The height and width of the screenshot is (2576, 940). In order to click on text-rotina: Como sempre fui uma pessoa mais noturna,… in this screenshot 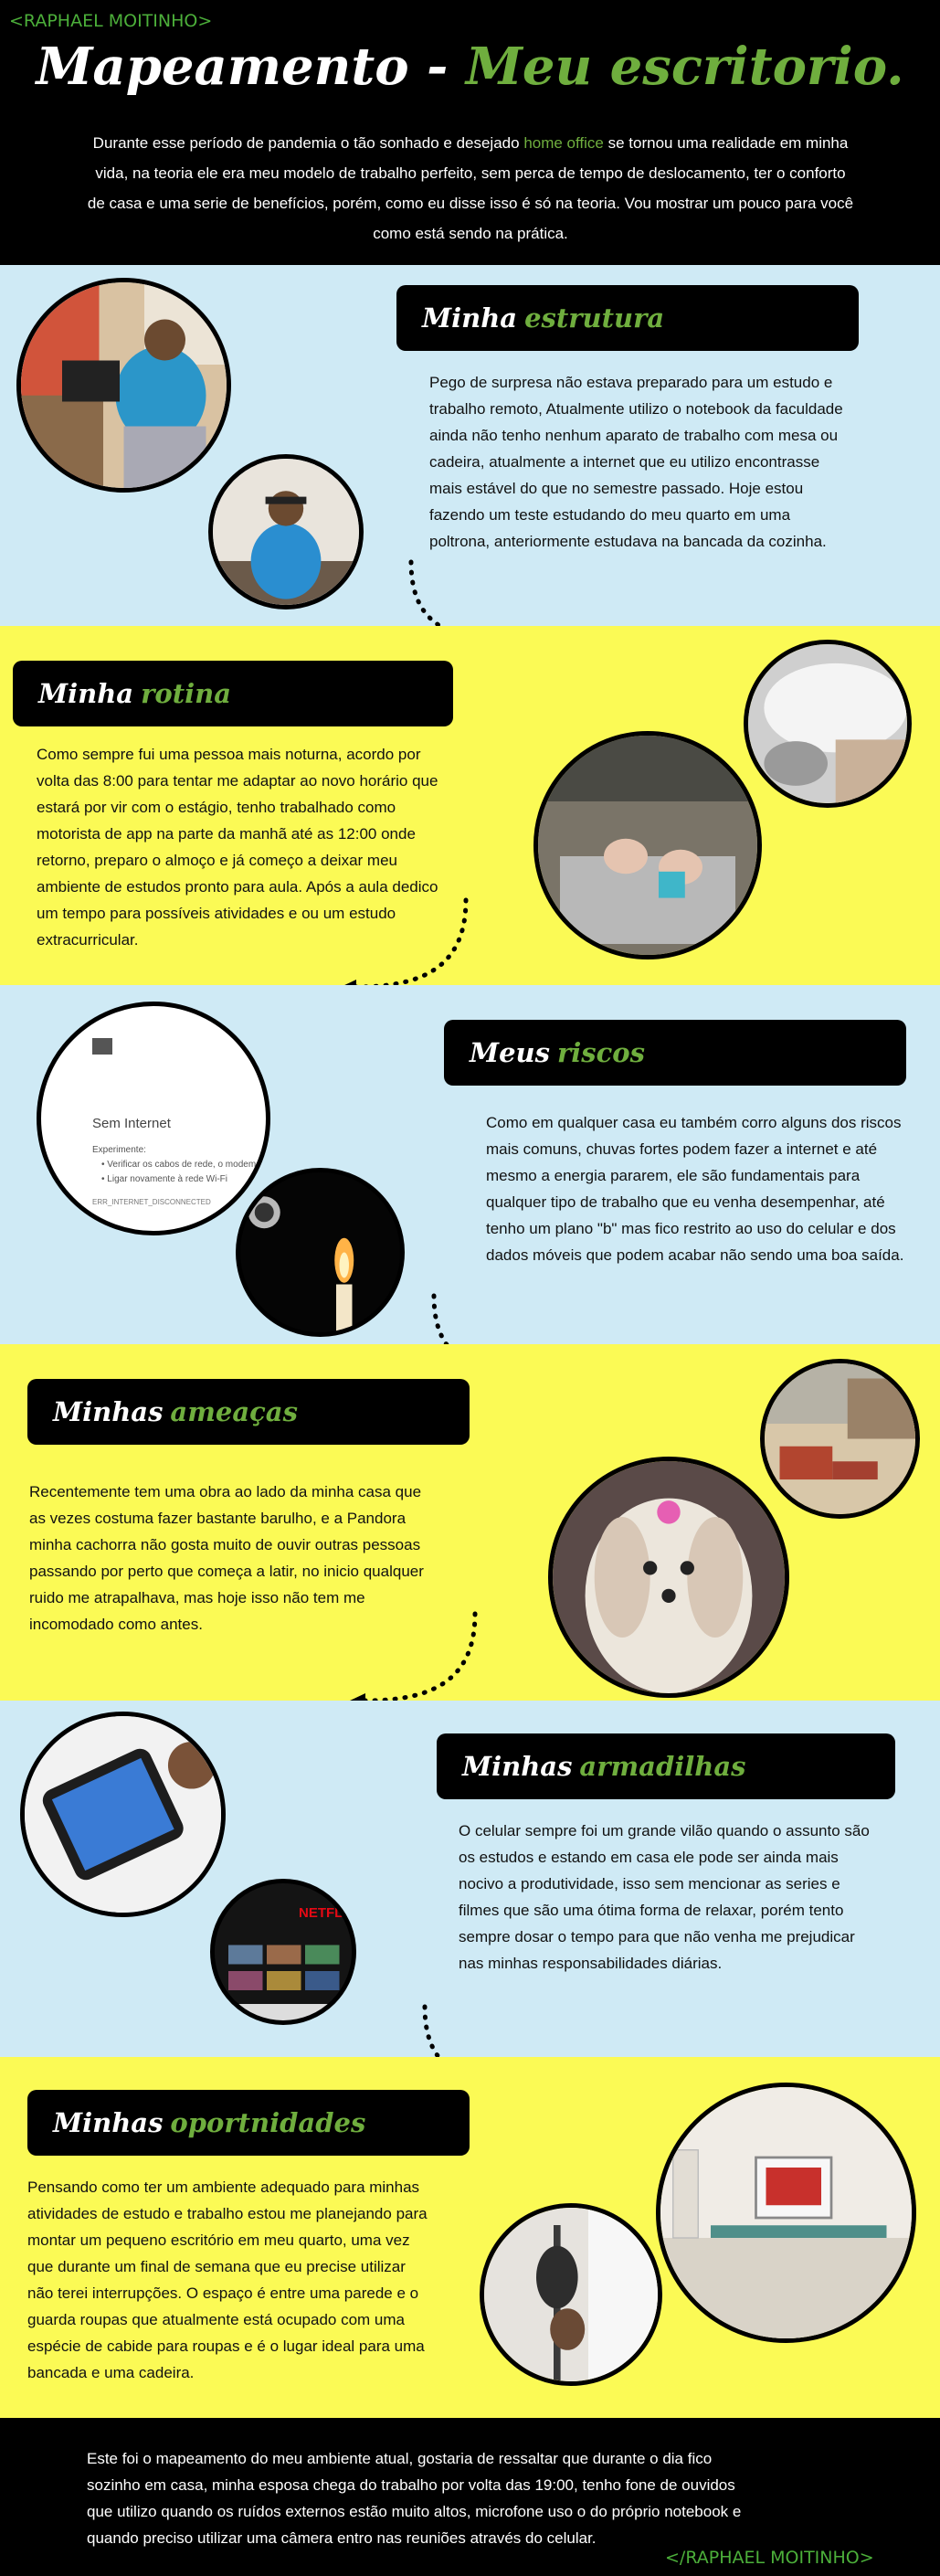, I will do `click(237, 847)`.